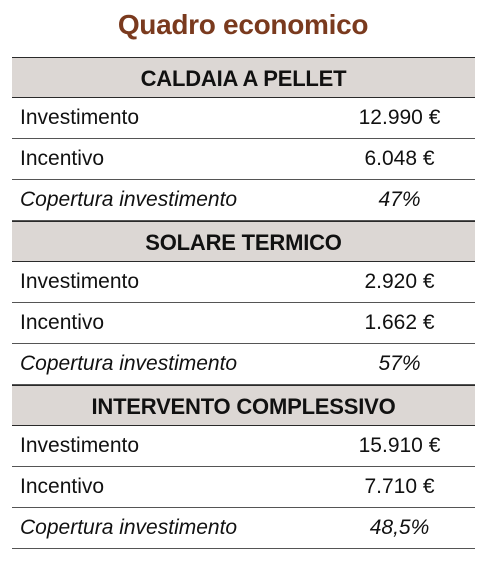 The width and height of the screenshot is (486, 565). What do you see at coordinates (243, 446) in the screenshot?
I see `table-row: Investimento 15.910 €` at bounding box center [243, 446].